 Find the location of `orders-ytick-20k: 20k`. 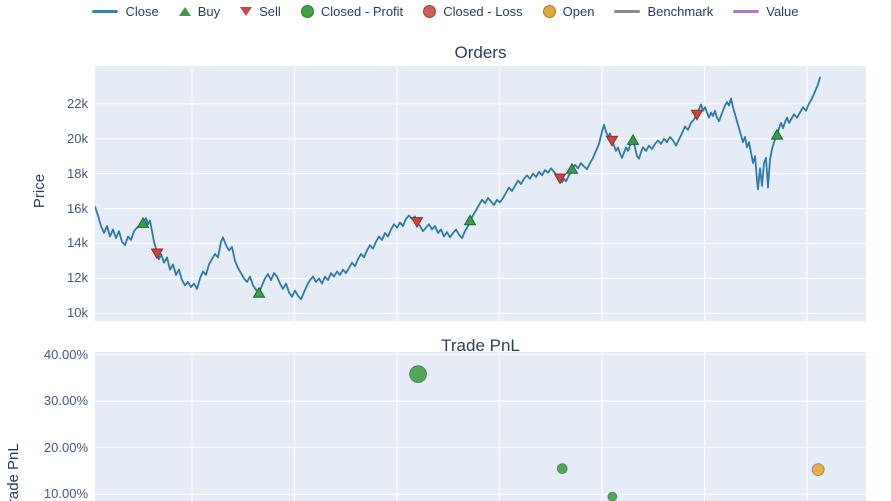

orders-ytick-20k: 20k is located at coordinates (77, 138).